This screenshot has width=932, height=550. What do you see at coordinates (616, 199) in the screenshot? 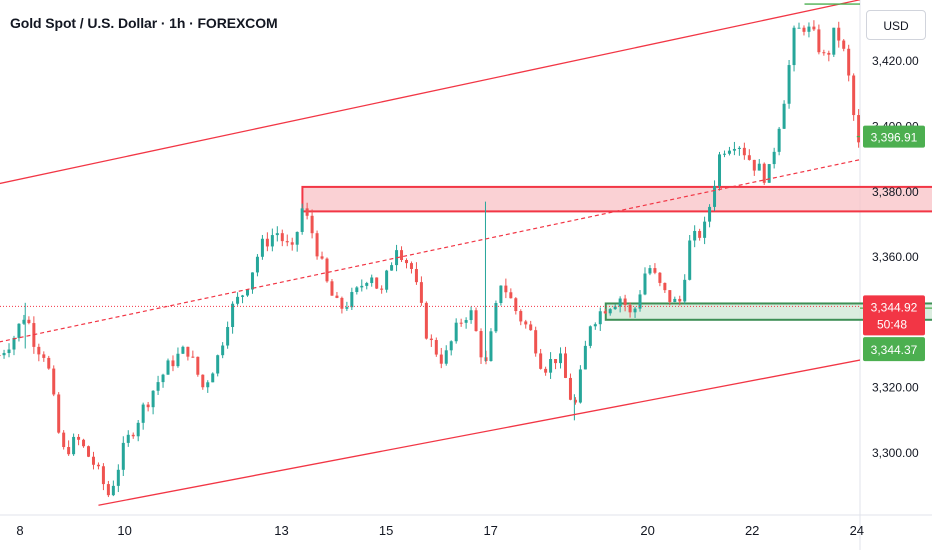
I see `resistance-zone` at bounding box center [616, 199].